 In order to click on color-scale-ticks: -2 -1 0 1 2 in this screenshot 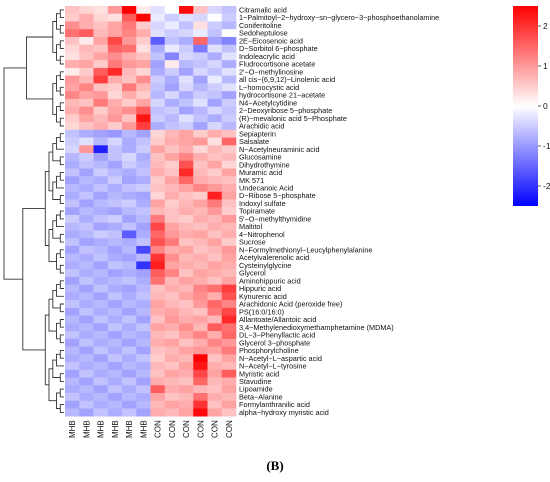, I will do `click(544, 106)`.